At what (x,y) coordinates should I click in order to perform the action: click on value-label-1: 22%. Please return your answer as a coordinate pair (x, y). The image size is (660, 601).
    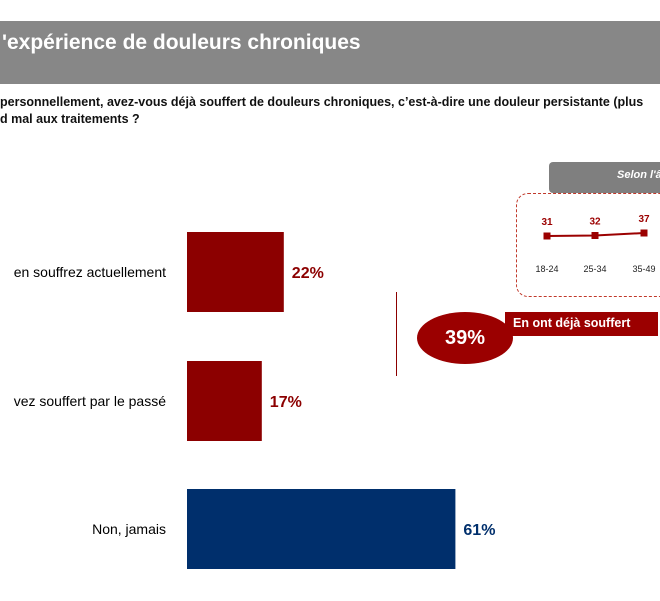
    Looking at the image, I should click on (308, 273).